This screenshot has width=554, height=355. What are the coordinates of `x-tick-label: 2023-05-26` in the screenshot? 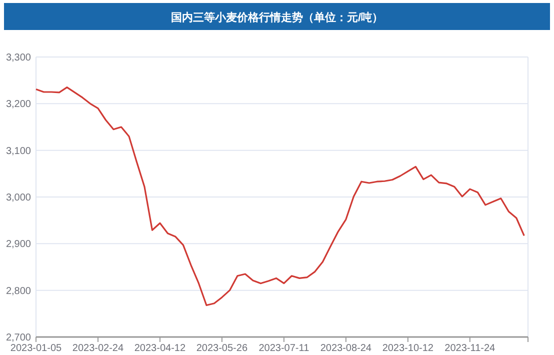 It's located at (222, 348).